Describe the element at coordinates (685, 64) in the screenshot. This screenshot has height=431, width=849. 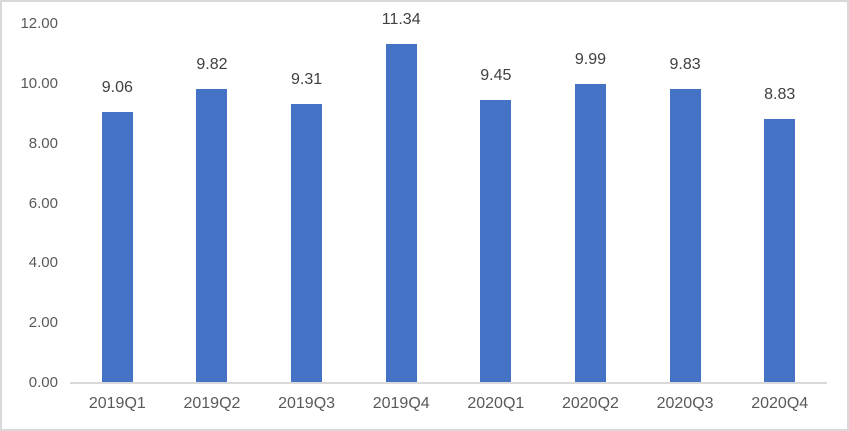
I see `data-label-2020Q3: 9.83` at that location.